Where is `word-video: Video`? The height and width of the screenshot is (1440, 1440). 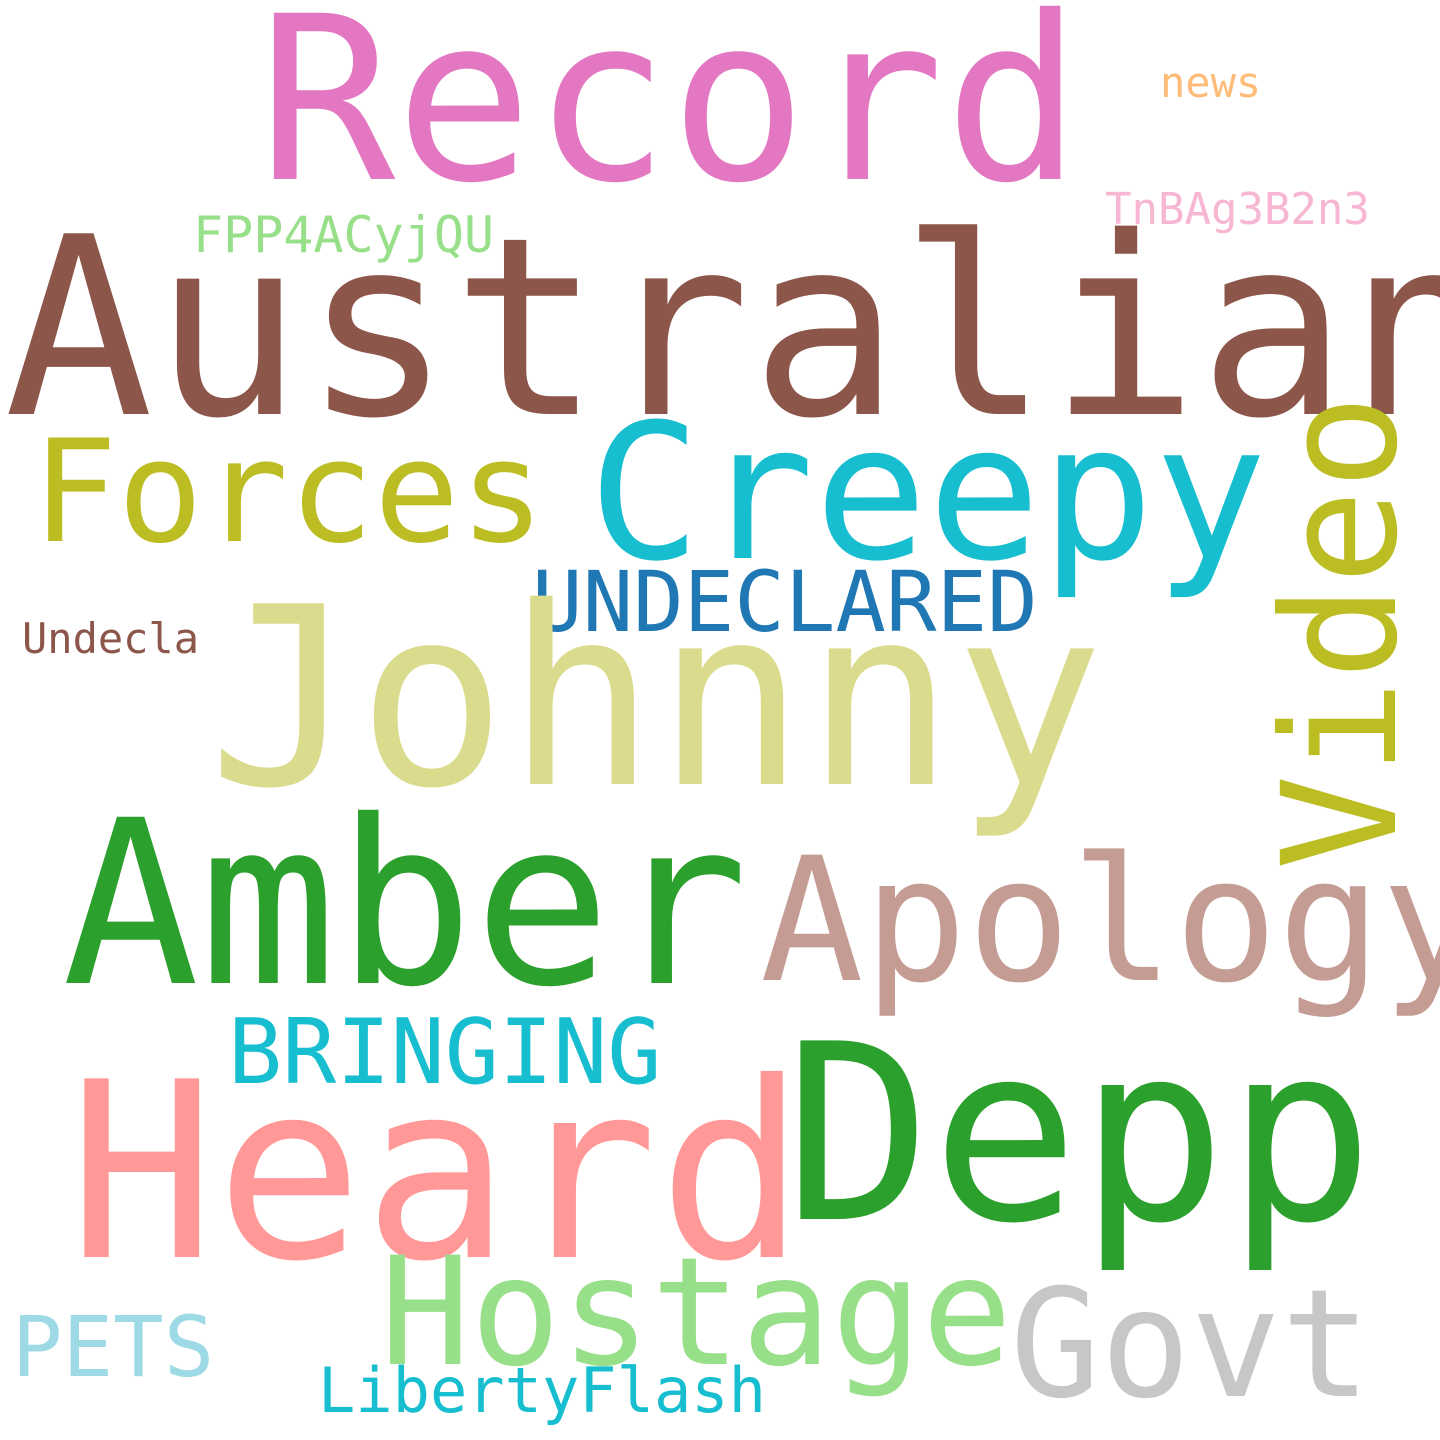 word-video: Video is located at coordinates (1341, 632).